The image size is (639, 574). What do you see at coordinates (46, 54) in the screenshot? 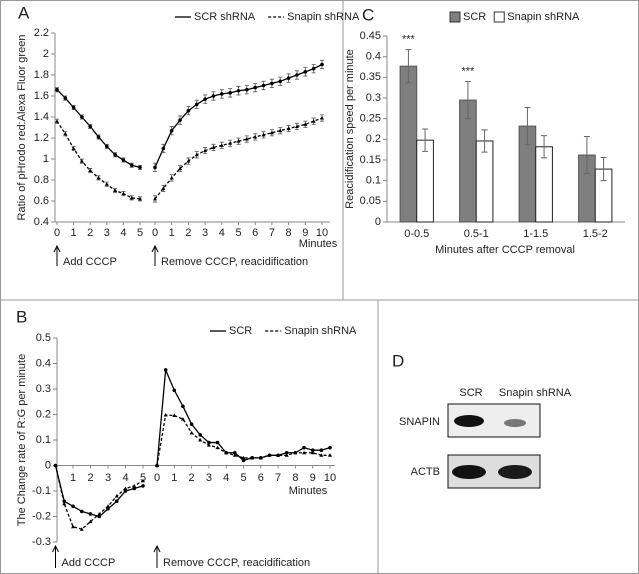
I see `y-tick-label: 2` at bounding box center [46, 54].